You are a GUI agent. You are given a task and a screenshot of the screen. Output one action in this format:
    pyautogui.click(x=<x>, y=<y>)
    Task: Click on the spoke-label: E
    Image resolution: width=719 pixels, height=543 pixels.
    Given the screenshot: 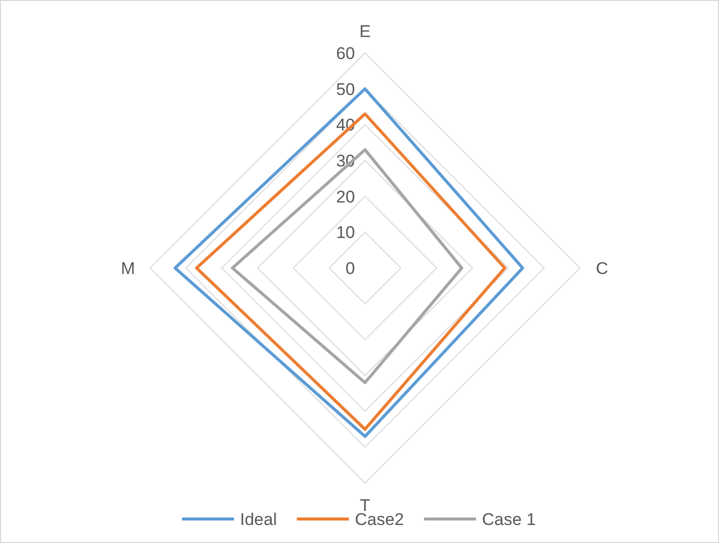 What is the action you would take?
    pyautogui.click(x=365, y=31)
    